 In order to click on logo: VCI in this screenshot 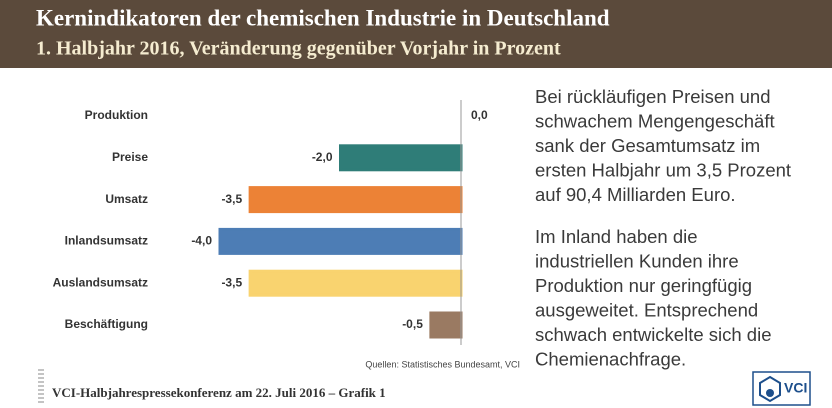, I will do `click(781, 388)`.